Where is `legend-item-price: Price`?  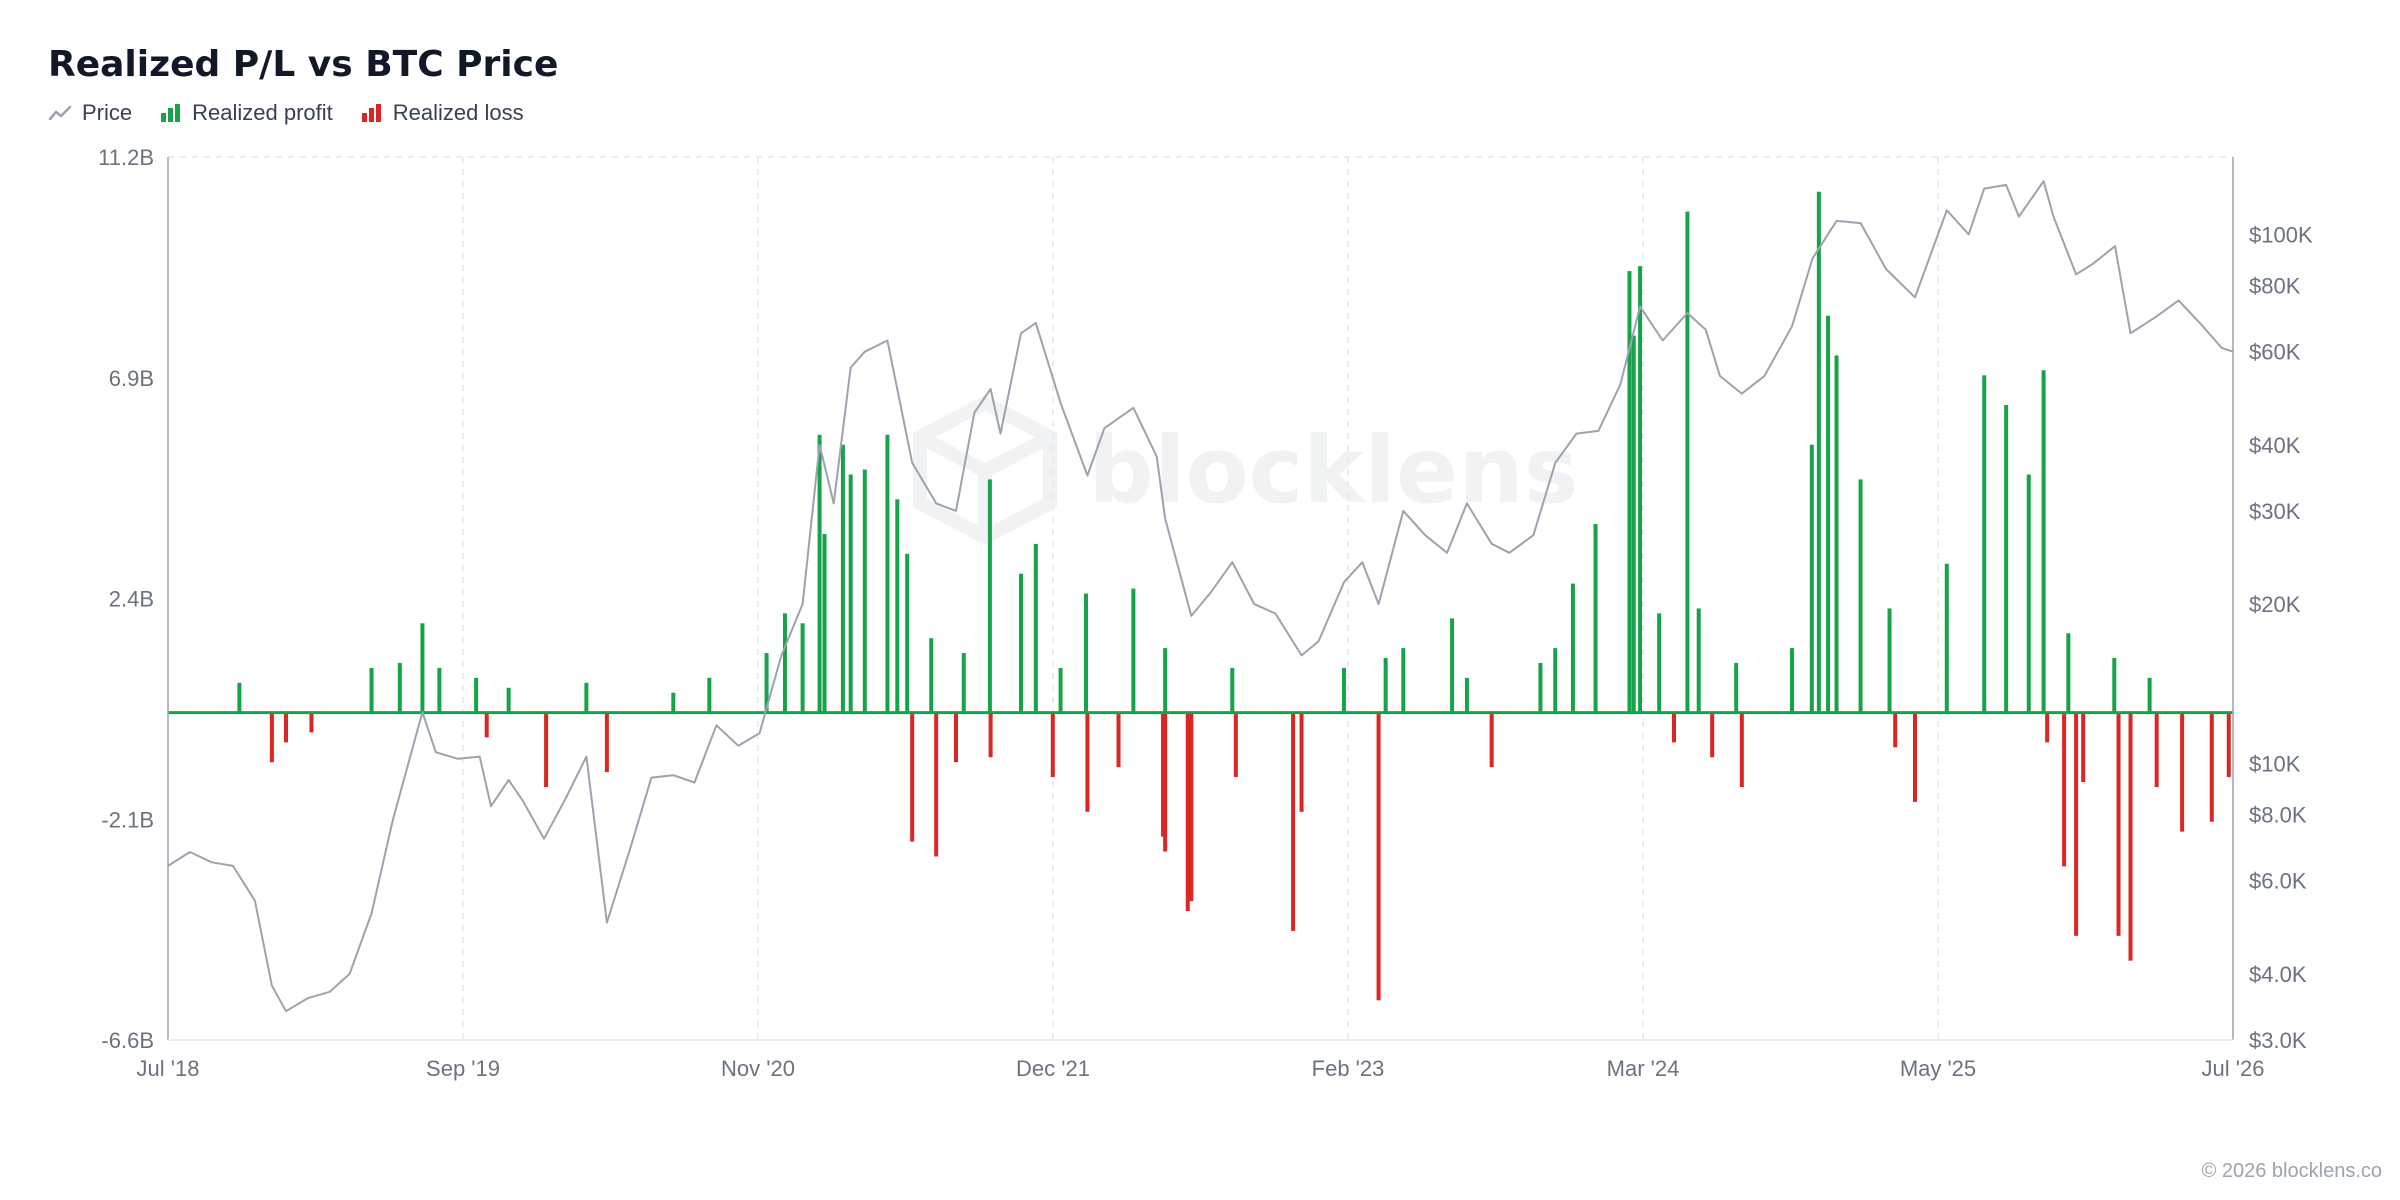
legend-item-price: Price is located at coordinates (90, 113).